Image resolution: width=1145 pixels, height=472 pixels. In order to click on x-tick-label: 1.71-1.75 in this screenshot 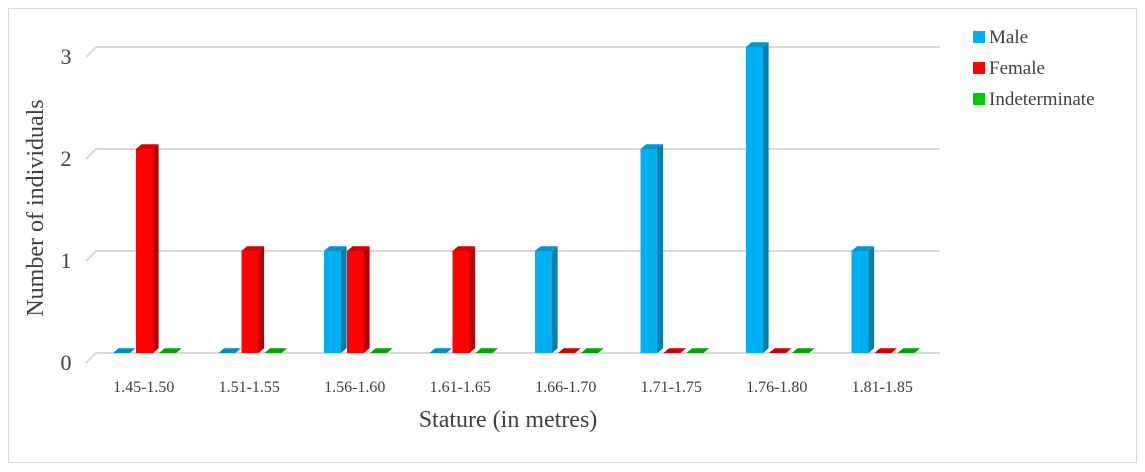, I will do `click(671, 387)`.